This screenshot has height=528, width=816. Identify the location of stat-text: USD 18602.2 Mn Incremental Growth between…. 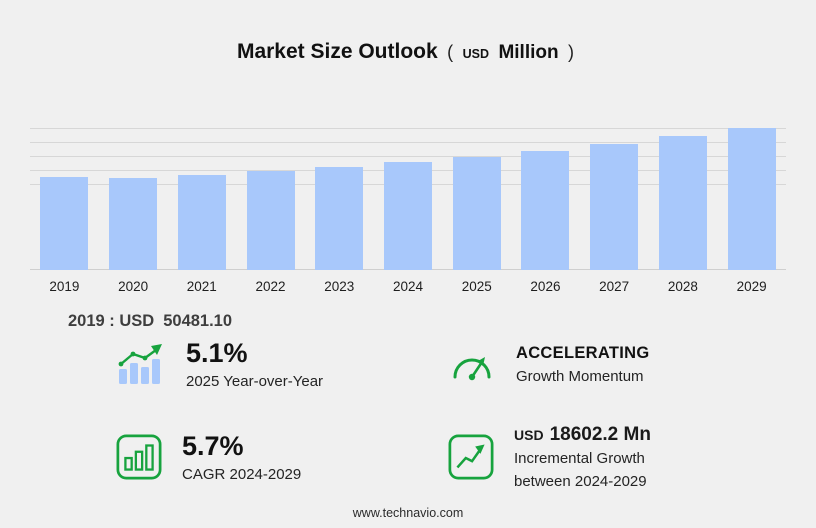
(582, 458).